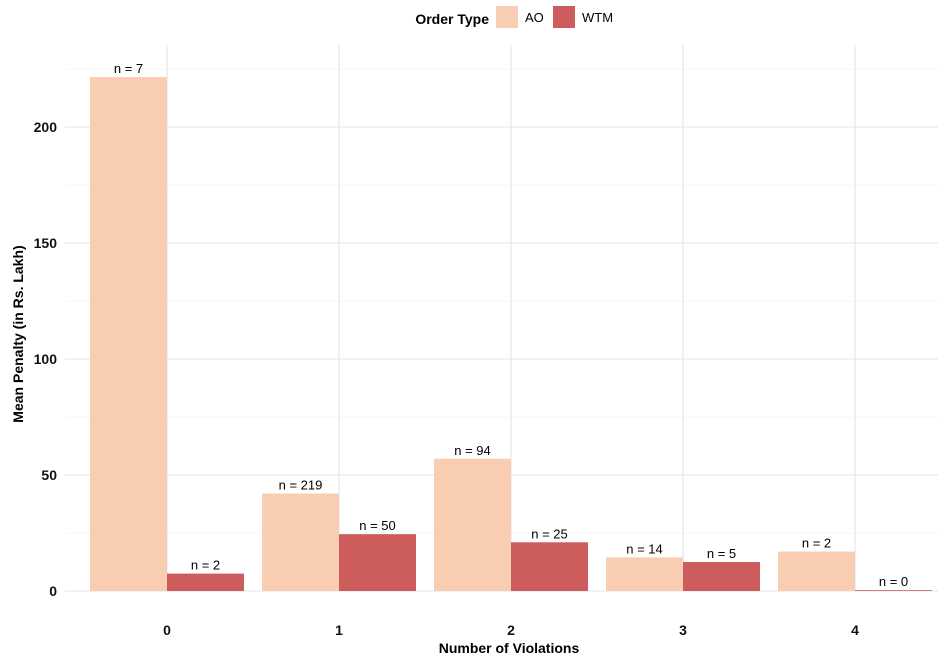  I want to click on bar-count-label: n = 219, so click(301, 485).